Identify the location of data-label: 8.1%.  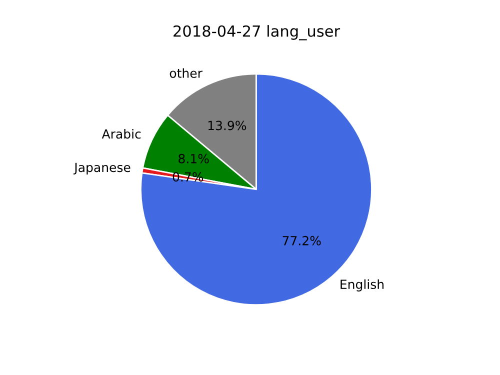
(193, 159).